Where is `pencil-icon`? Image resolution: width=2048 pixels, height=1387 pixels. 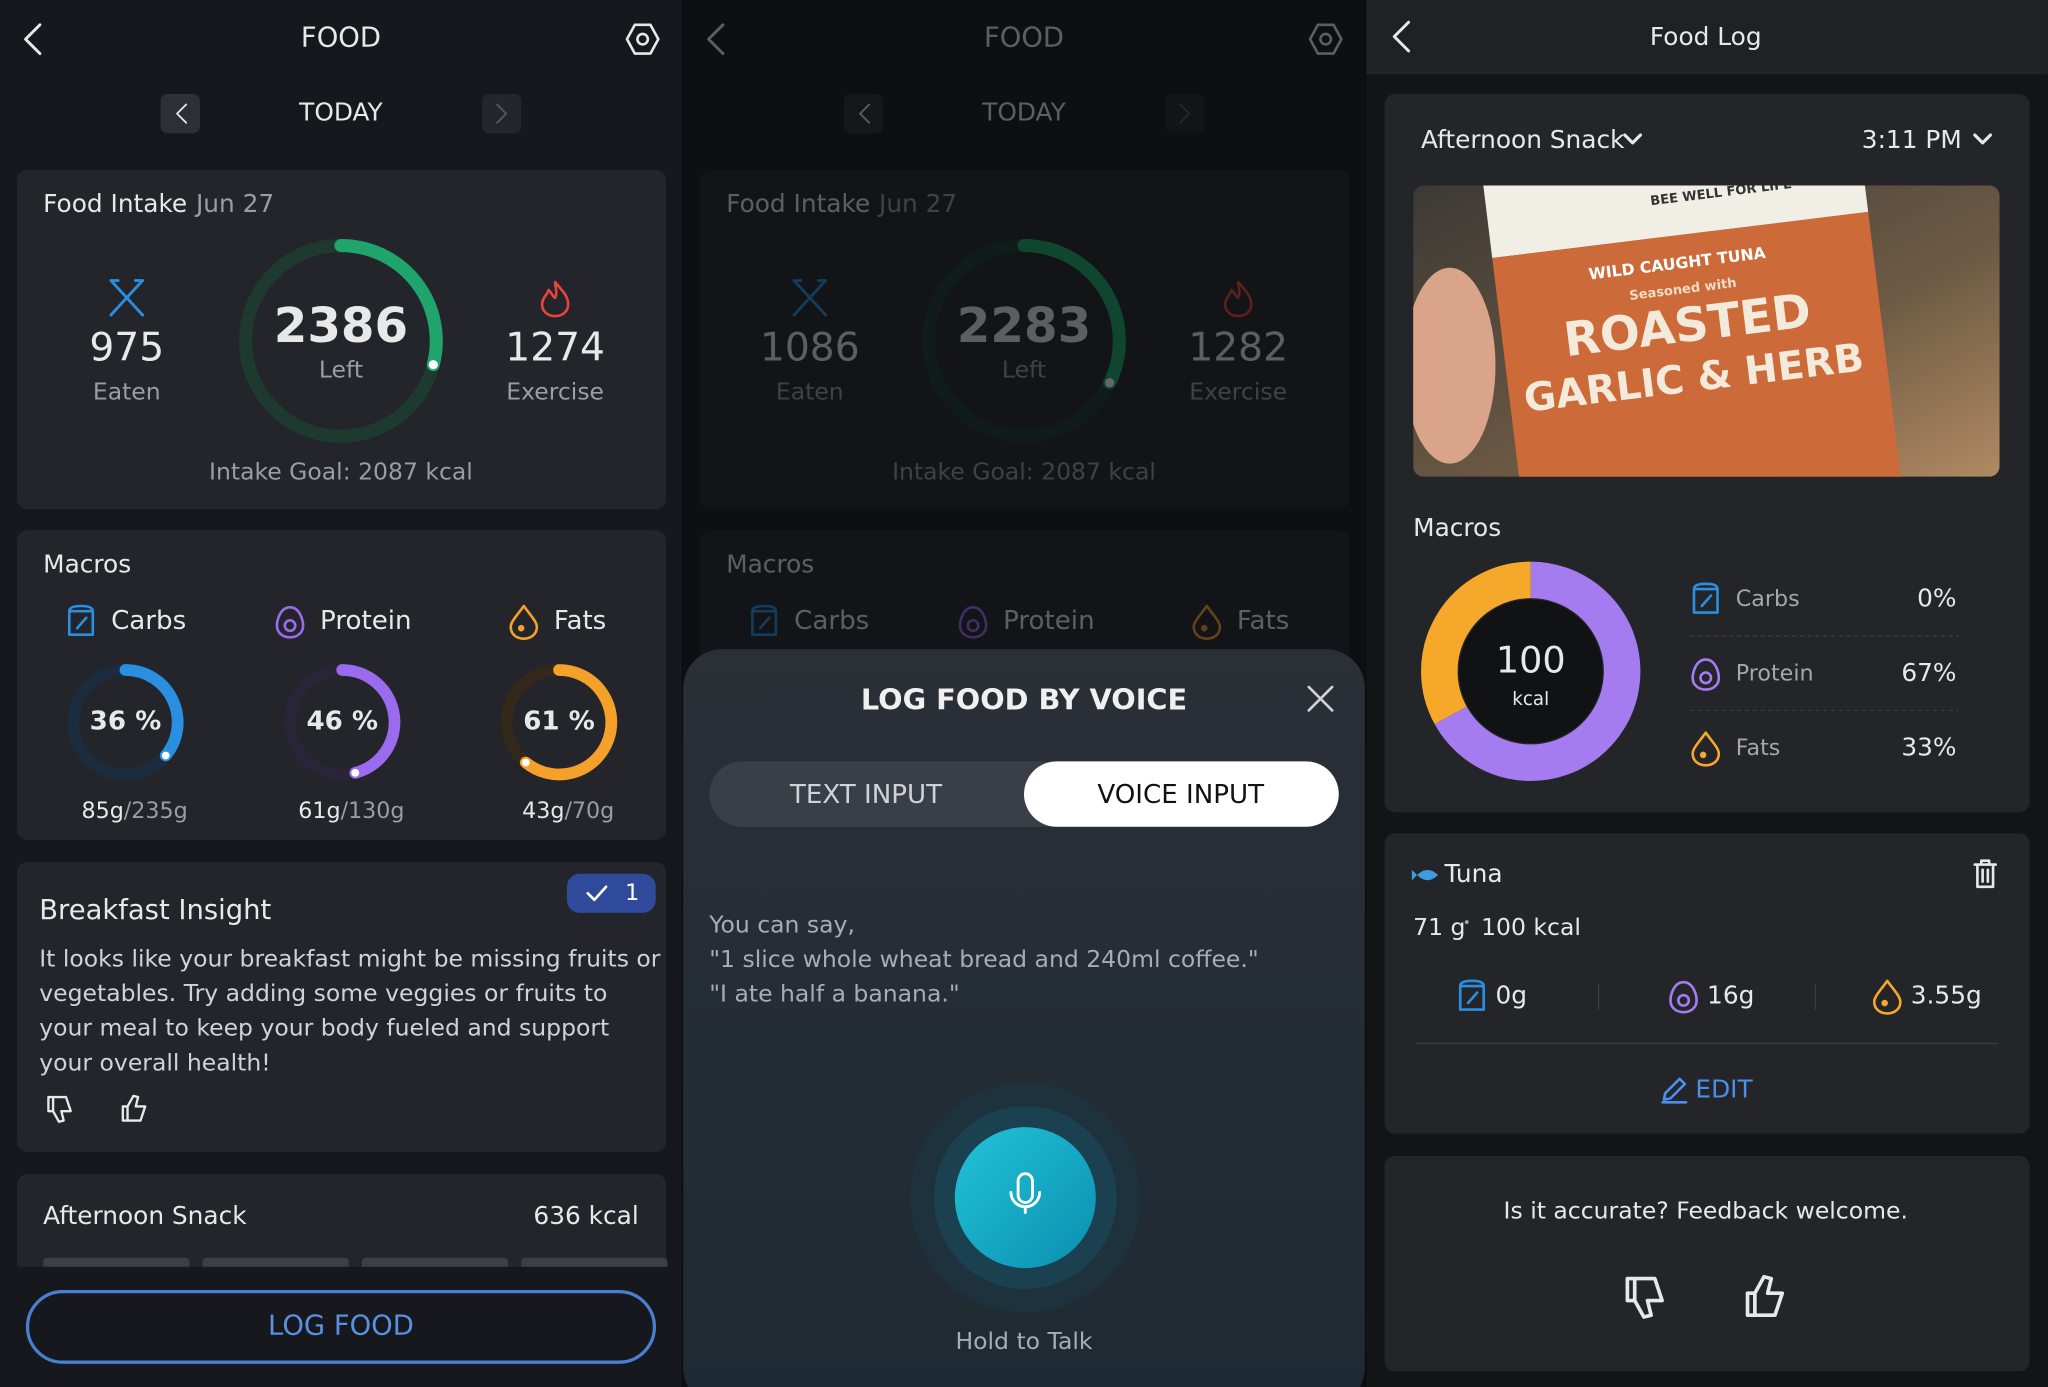
pencil-icon is located at coordinates (1674, 1090).